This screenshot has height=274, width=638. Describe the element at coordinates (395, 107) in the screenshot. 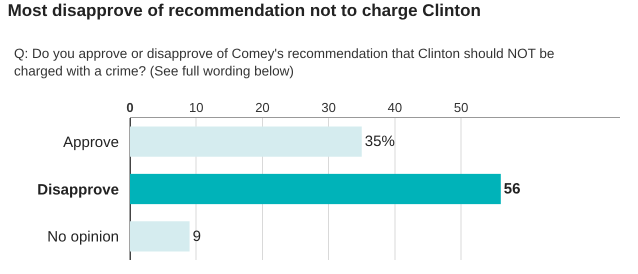

I see `x-tick-label: 40` at that location.